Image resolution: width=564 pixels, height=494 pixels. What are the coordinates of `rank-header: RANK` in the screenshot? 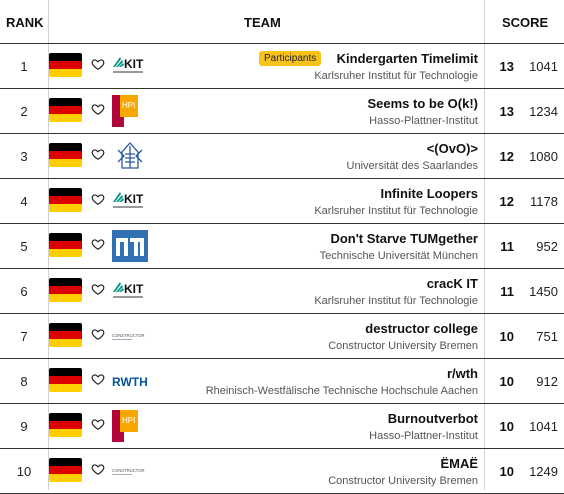 It's located at (25, 22).